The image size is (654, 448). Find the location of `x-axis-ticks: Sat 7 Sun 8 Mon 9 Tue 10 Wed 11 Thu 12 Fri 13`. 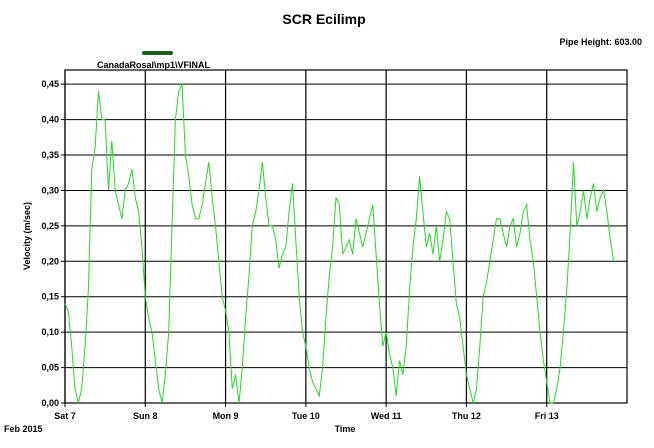

x-axis-ticks: Sat 7 Sun 8 Mon 9 Tue 10 Wed 11 Thu 12 Fri 13 is located at coordinates (306, 412).